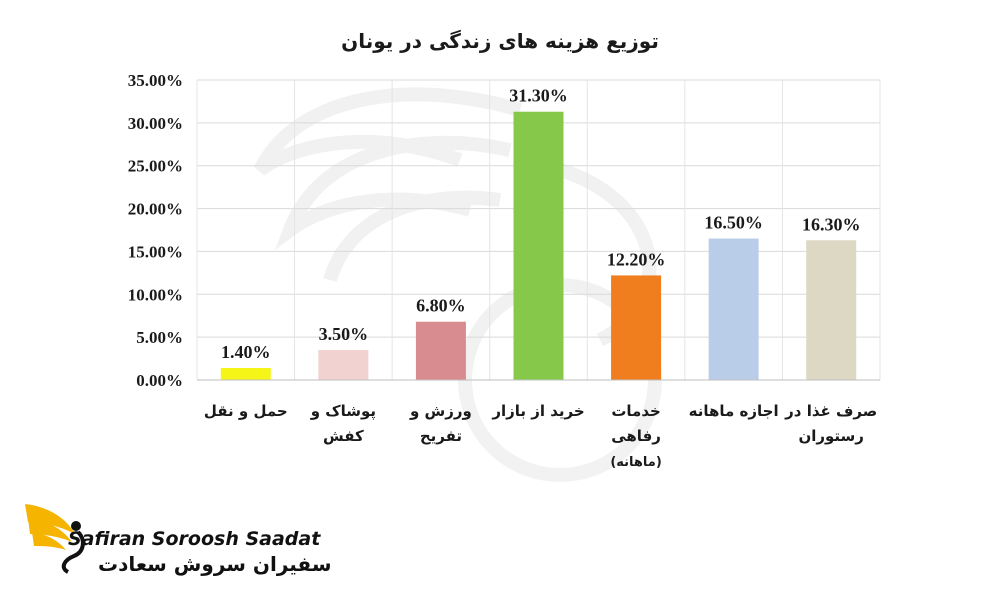 The width and height of the screenshot is (1000, 600). Describe the element at coordinates (635, 411) in the screenshot. I see `x-tick-label: خدمات` at that location.